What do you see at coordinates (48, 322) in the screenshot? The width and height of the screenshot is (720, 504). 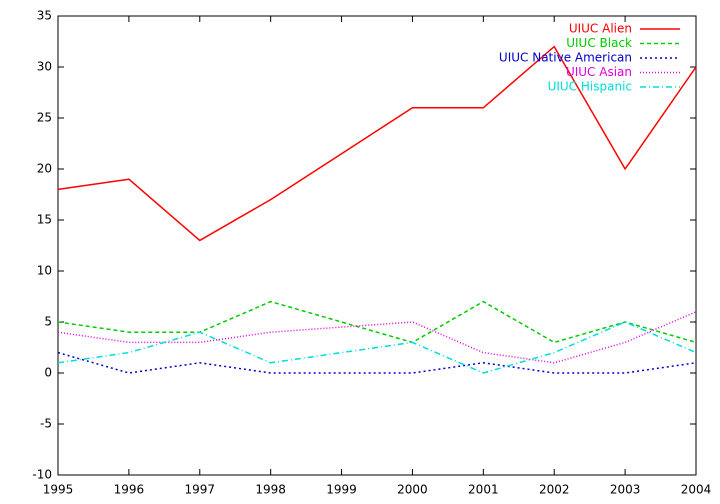 I see `y-tick-label: 5` at bounding box center [48, 322].